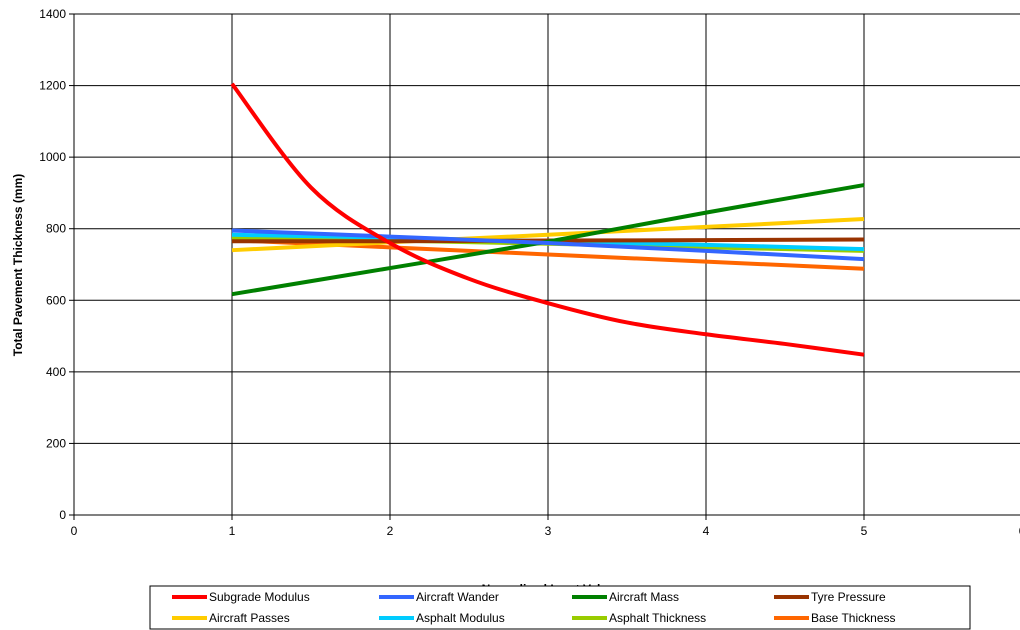 The image size is (1020, 630). Describe the element at coordinates (457, 597) in the screenshot. I see `legend-label: Aircraft Wander` at that location.